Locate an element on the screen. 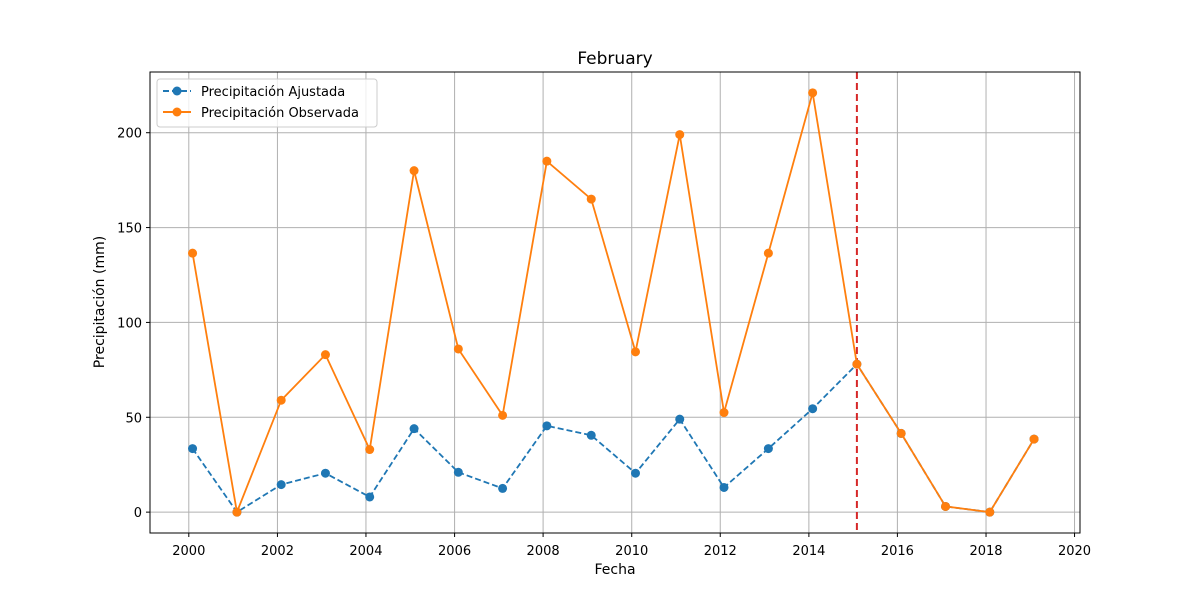 This screenshot has width=1200, height=600. y-axis-label: Precipitación (mm) is located at coordinates (100, 302).